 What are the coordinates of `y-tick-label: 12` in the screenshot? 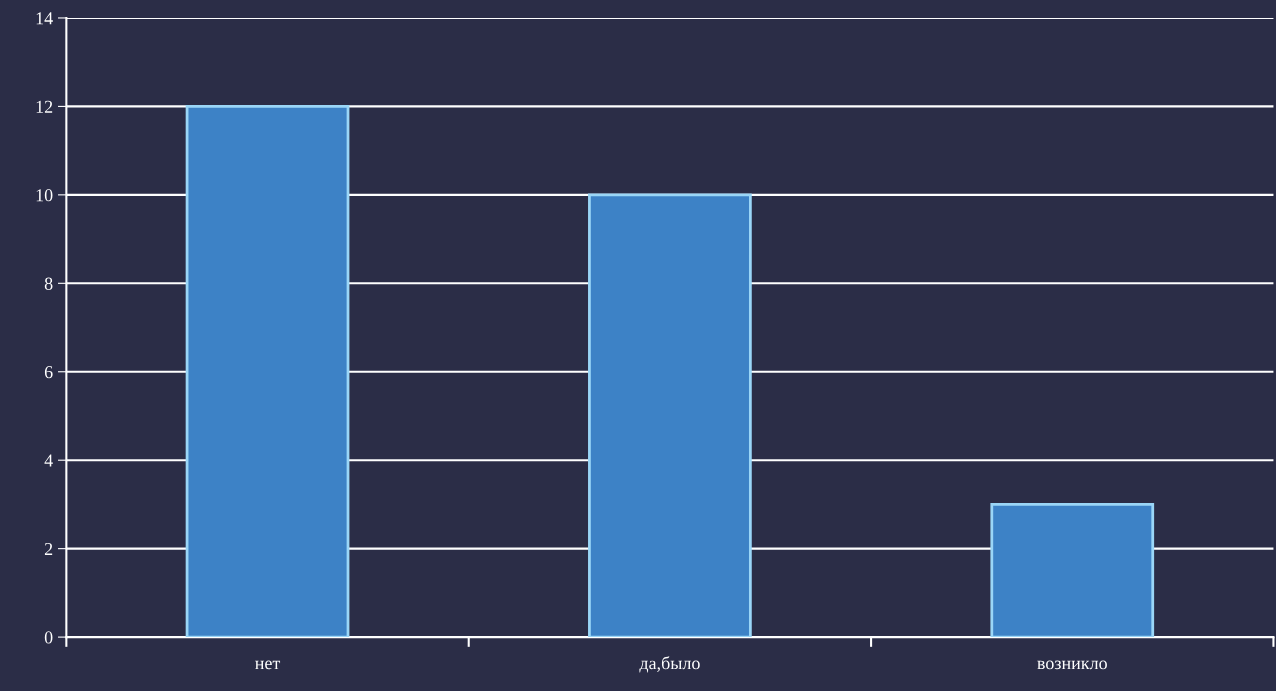 It's located at (44, 106).